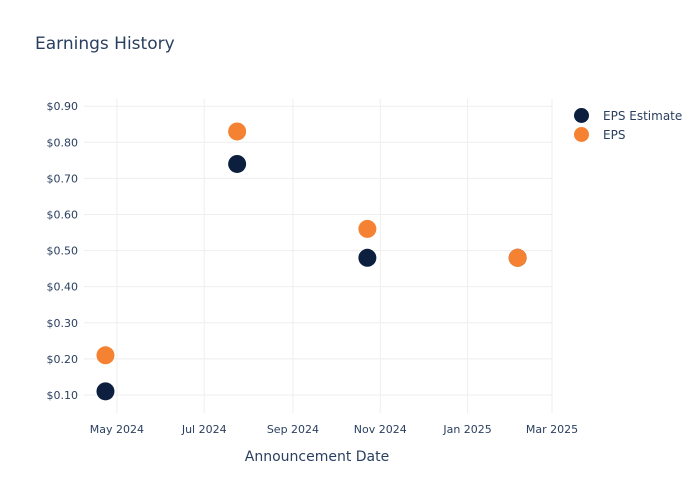 This screenshot has height=500, width=700. What do you see at coordinates (63, 359) in the screenshot?
I see `y-tick-label: $0.20` at bounding box center [63, 359].